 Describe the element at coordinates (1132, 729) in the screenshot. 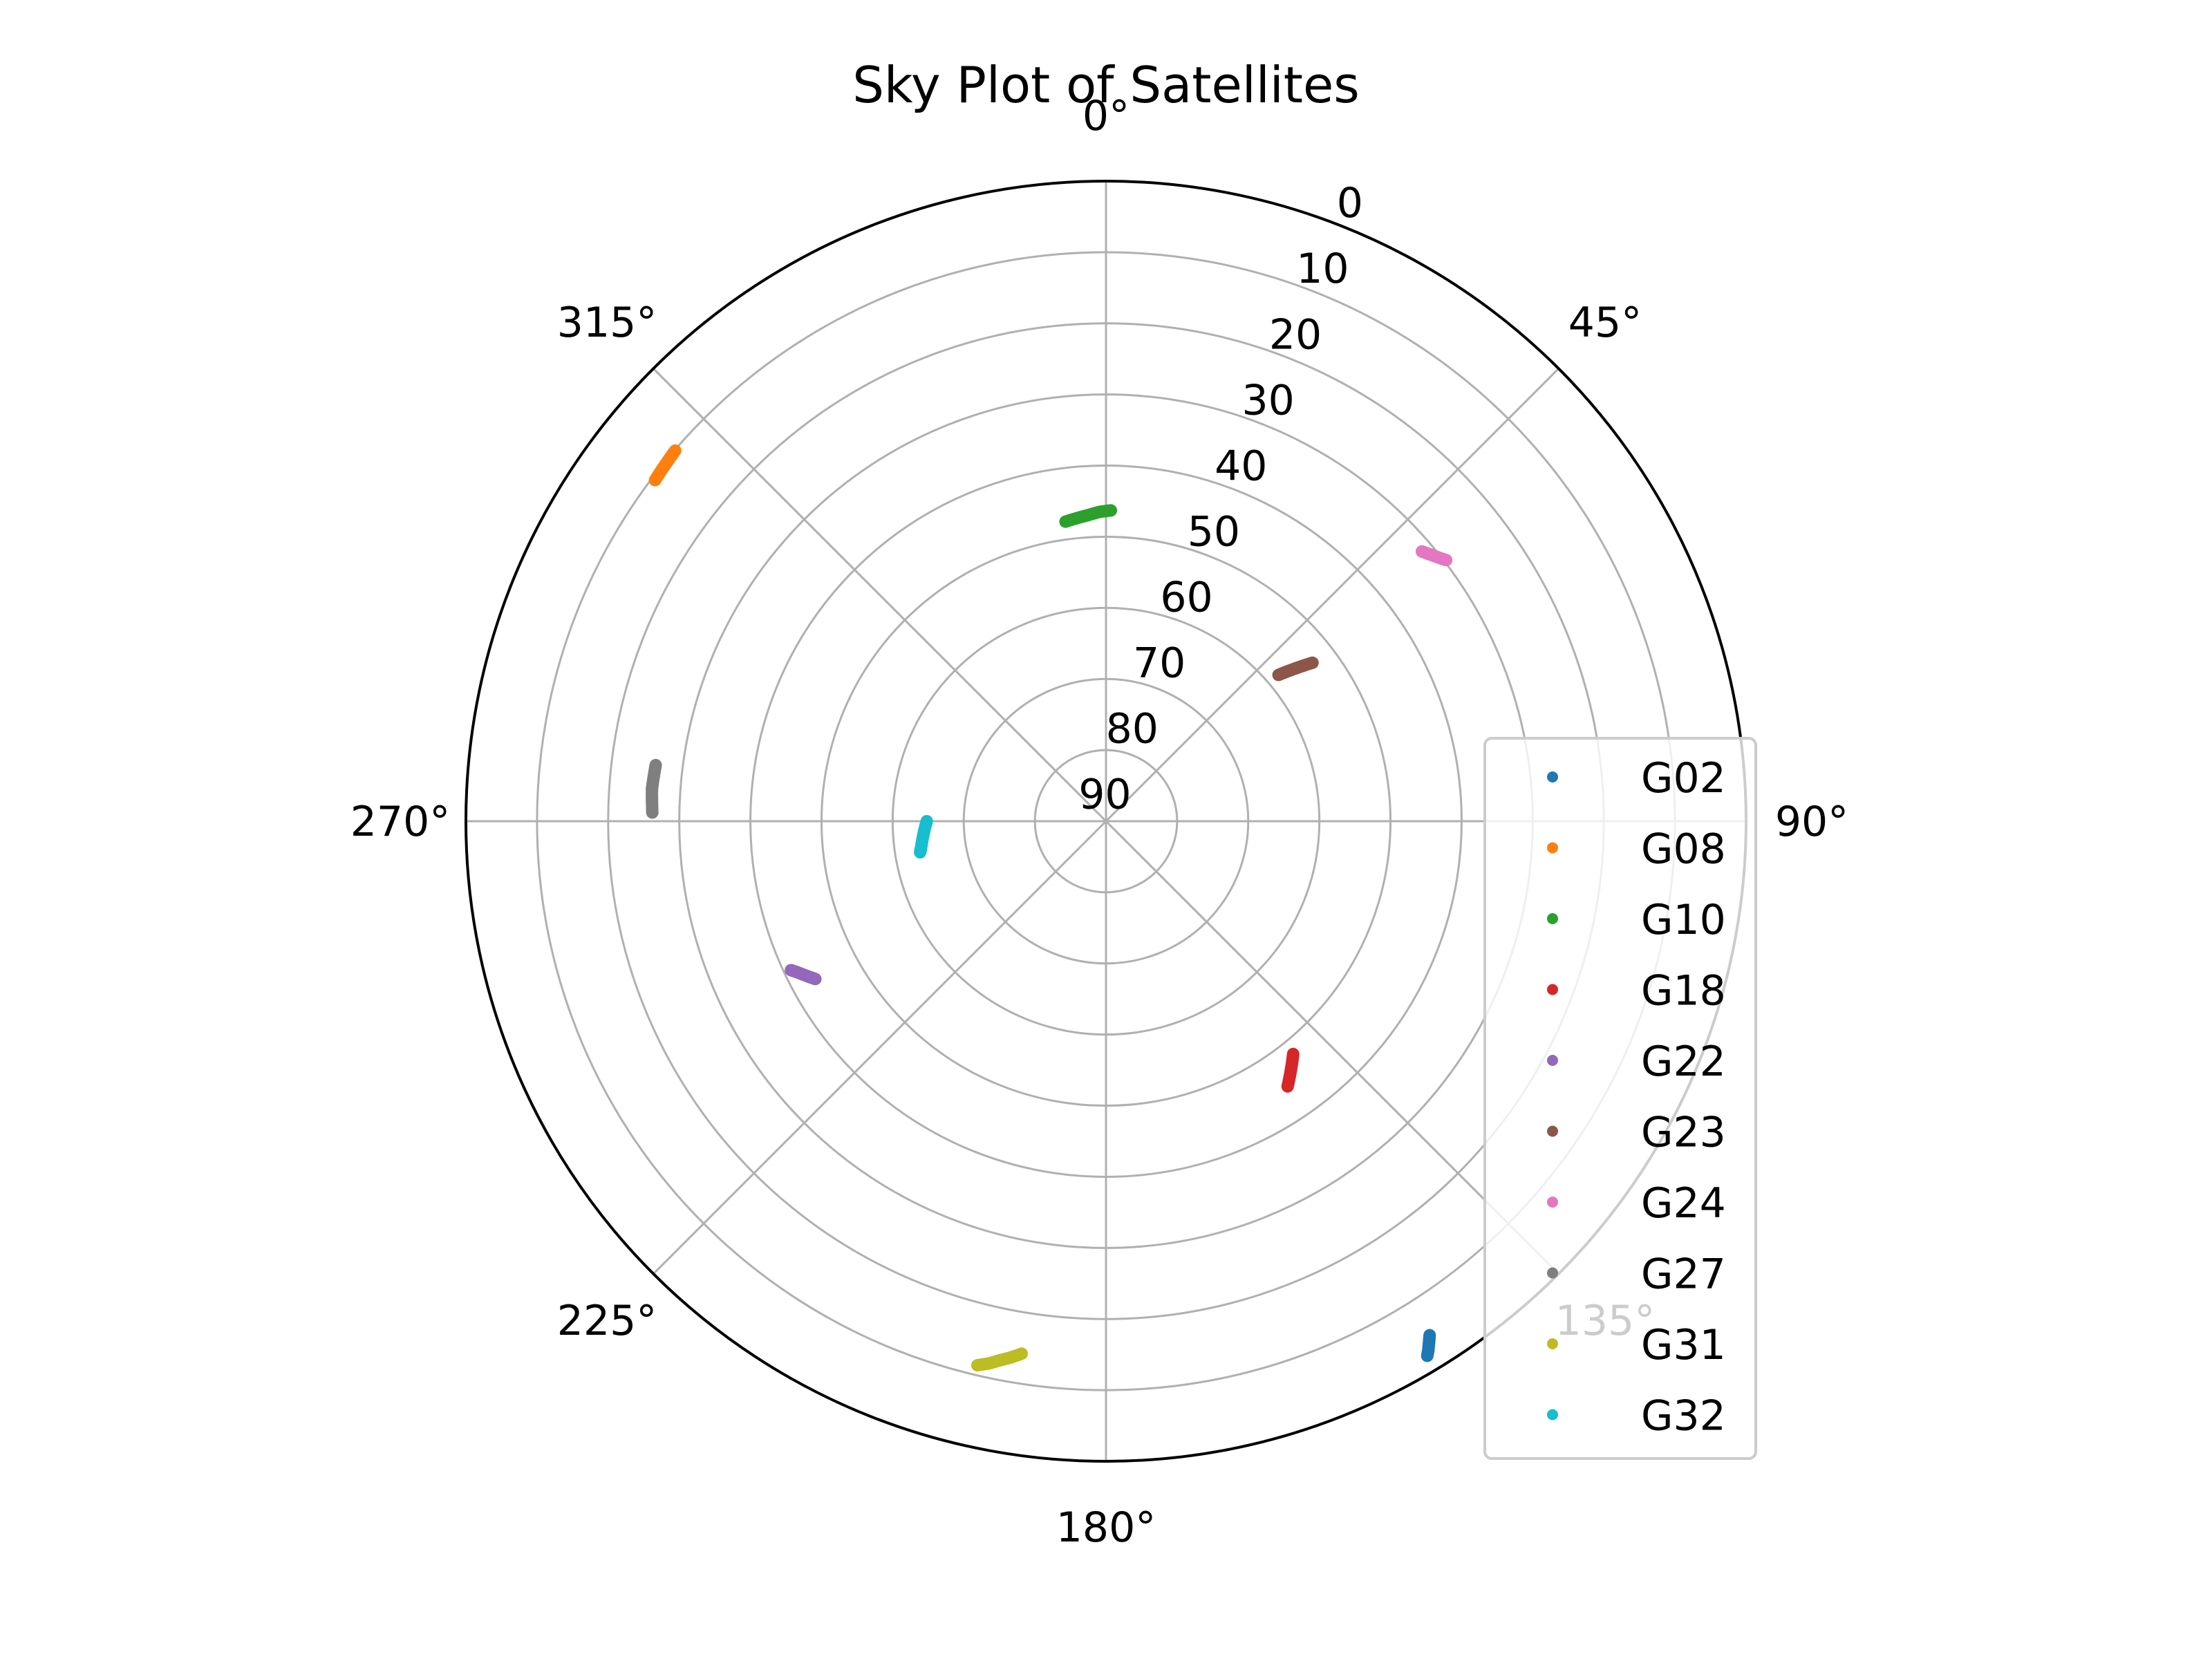

I see `elevation-tick-label: 80` at that location.